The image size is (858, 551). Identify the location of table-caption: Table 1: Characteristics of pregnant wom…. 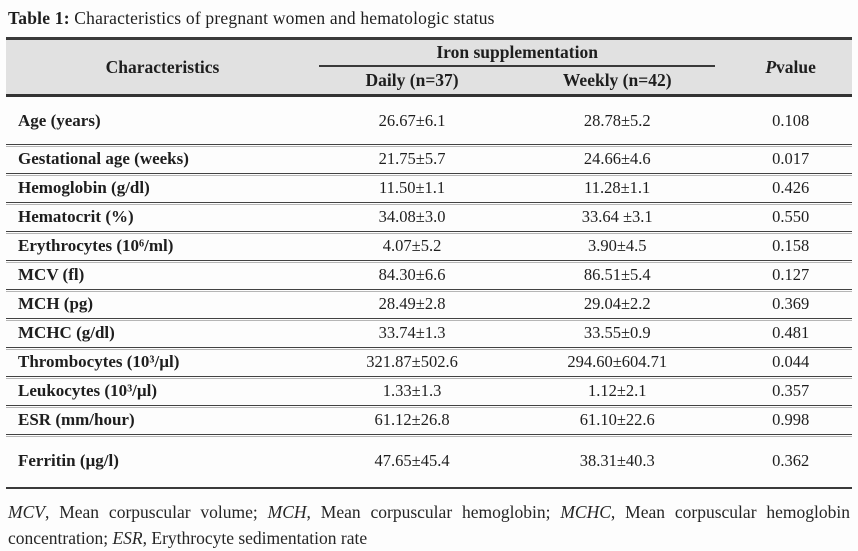
(430, 18).